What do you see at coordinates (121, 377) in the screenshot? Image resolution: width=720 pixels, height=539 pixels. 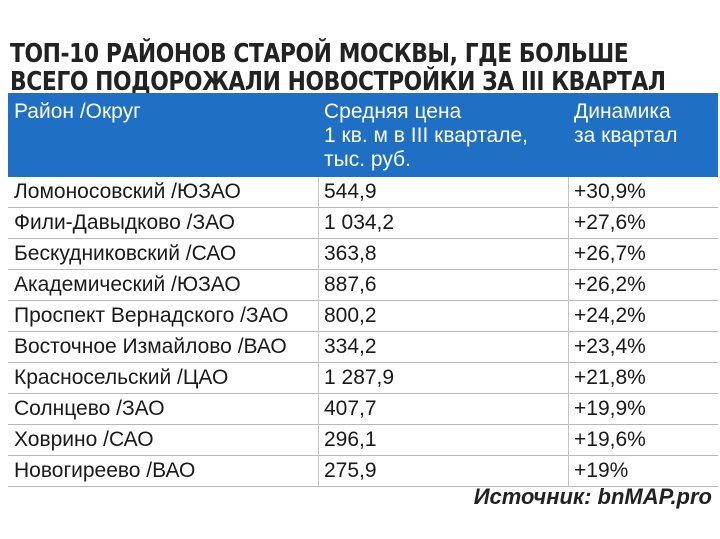 I see `cell-district: Красносельский /ЦАО` at bounding box center [121, 377].